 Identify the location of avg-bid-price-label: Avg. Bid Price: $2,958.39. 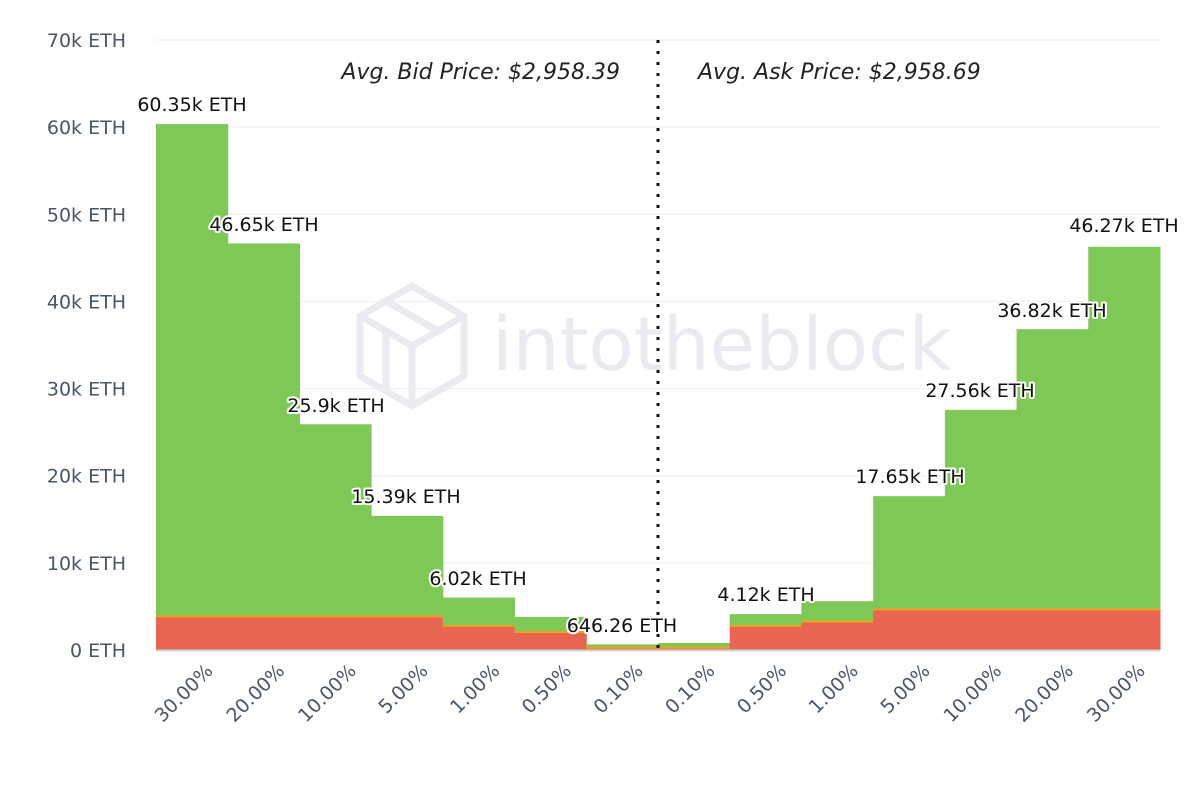
(479, 72).